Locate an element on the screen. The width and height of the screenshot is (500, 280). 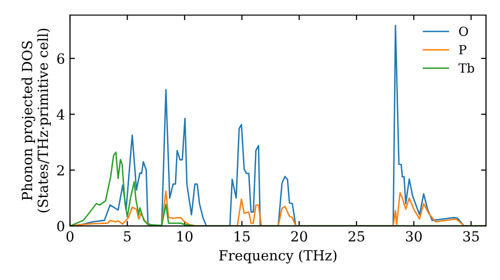
y-tick-label: 2 is located at coordinates (60, 170).